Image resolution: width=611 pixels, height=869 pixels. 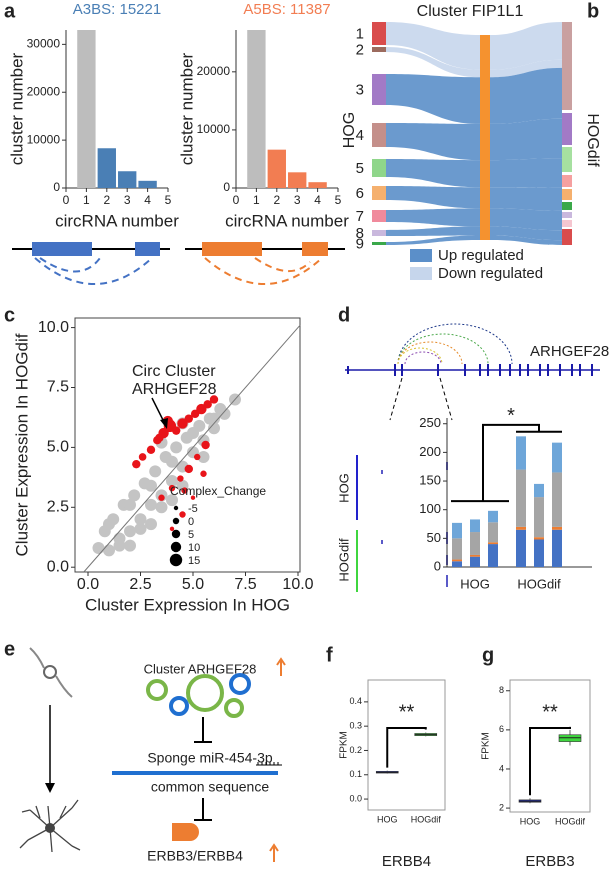 What do you see at coordinates (486, 746) in the screenshot?
I see `y-axis-label: FPKM` at bounding box center [486, 746].